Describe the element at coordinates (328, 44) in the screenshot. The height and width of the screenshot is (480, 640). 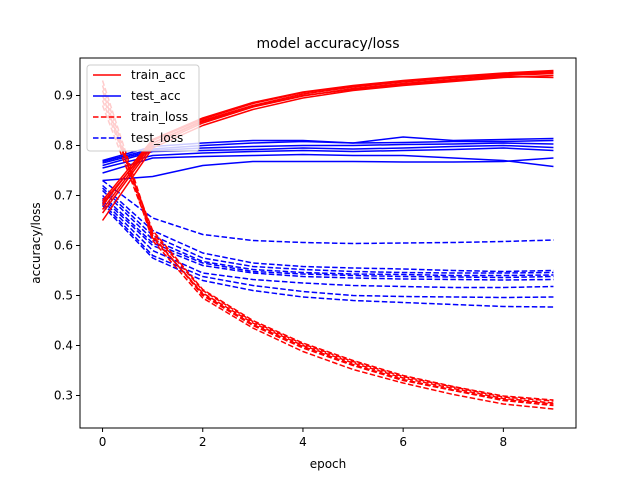
I see `chart-title: model accuracy/loss` at that location.